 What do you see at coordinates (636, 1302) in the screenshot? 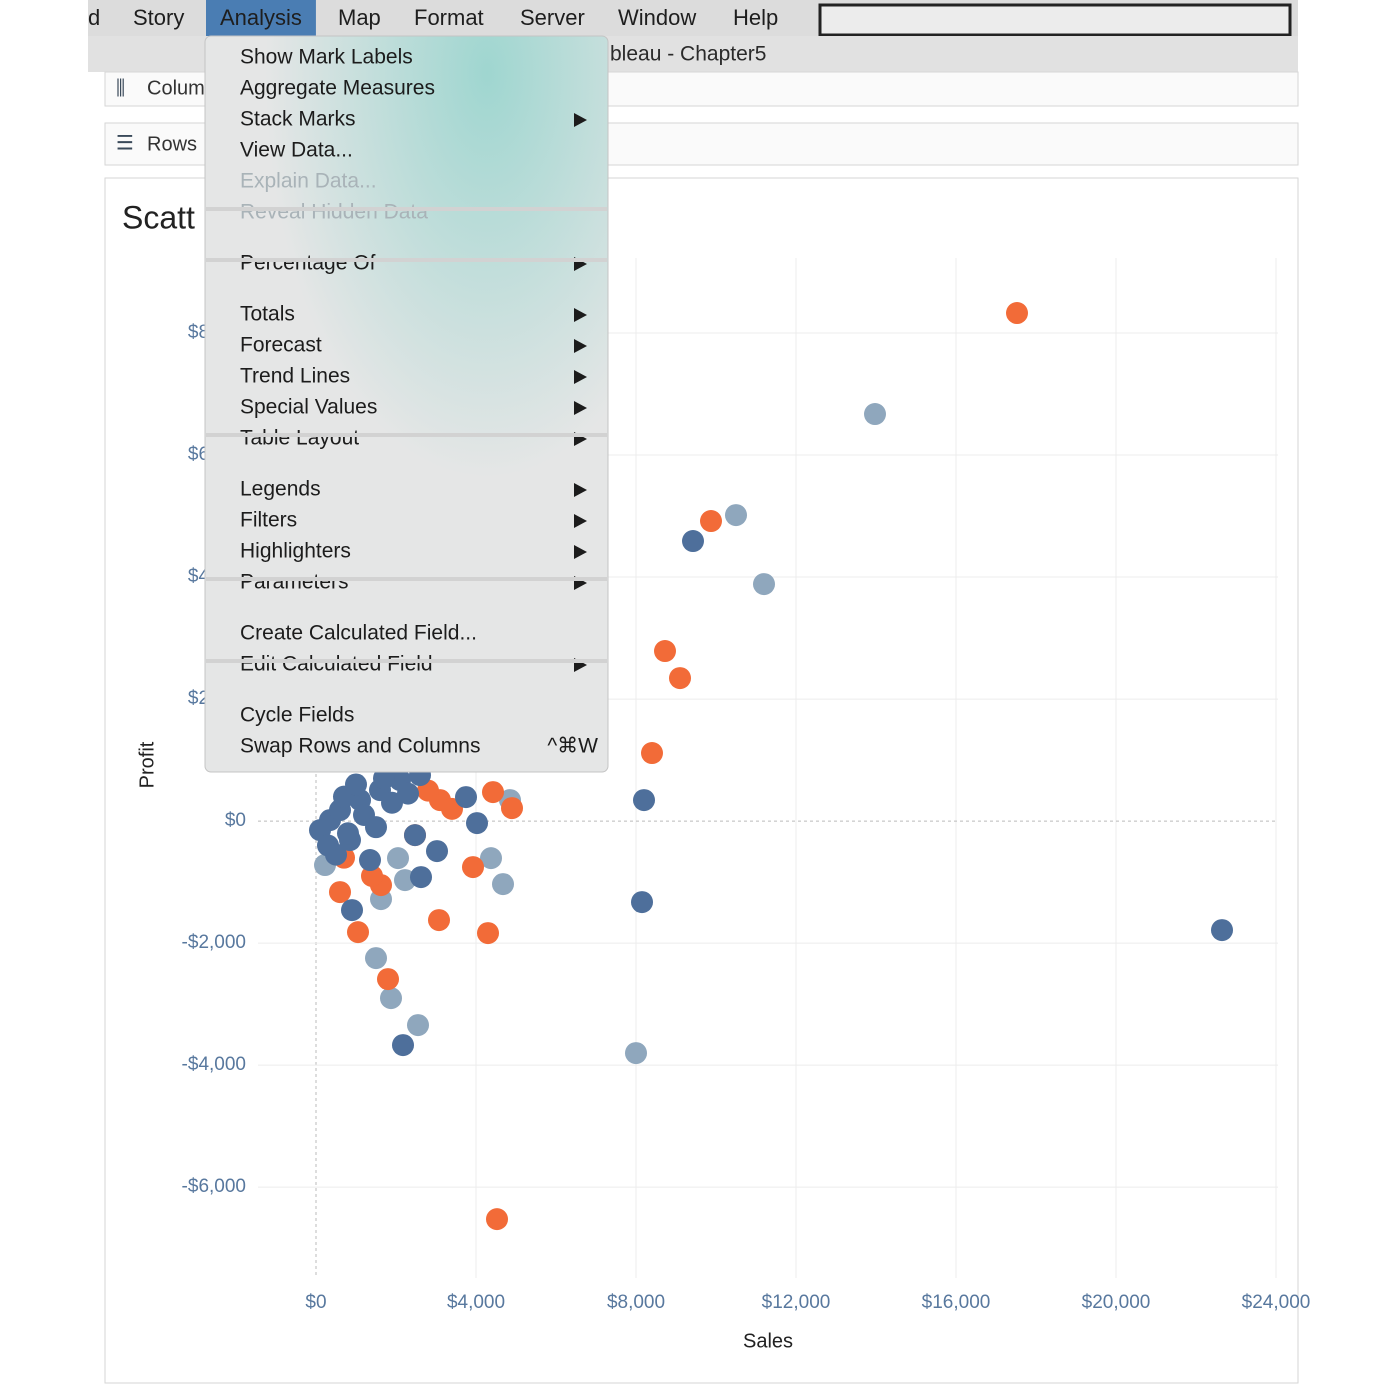
I see `x-tick-label: $8,000` at bounding box center [636, 1302].